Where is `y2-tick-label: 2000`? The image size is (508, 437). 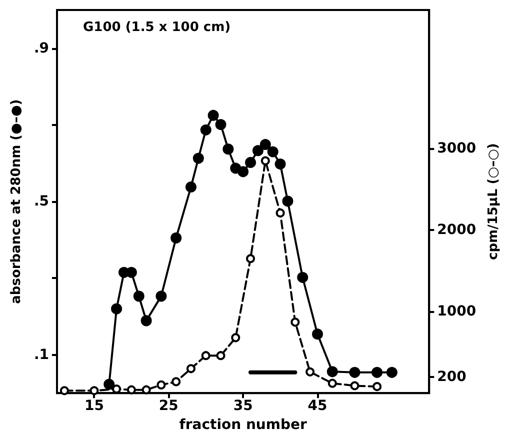 y2-tick-label: 2000 is located at coordinates (456, 230).